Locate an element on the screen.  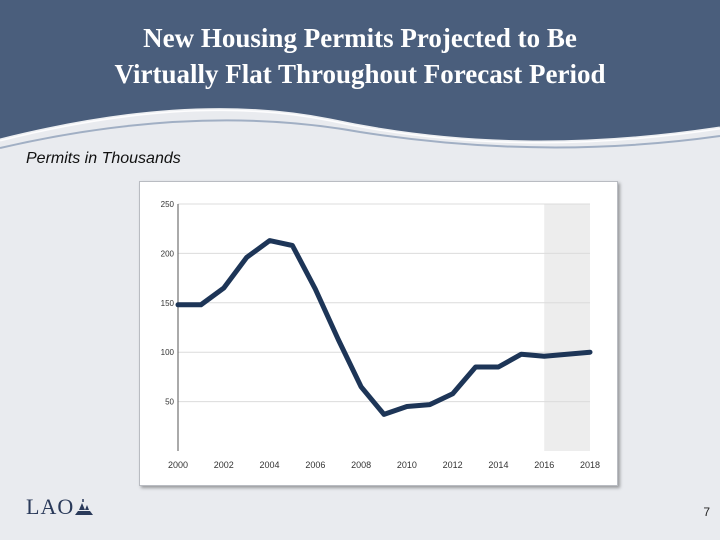
y-tick-label: 200 is located at coordinates (168, 253).